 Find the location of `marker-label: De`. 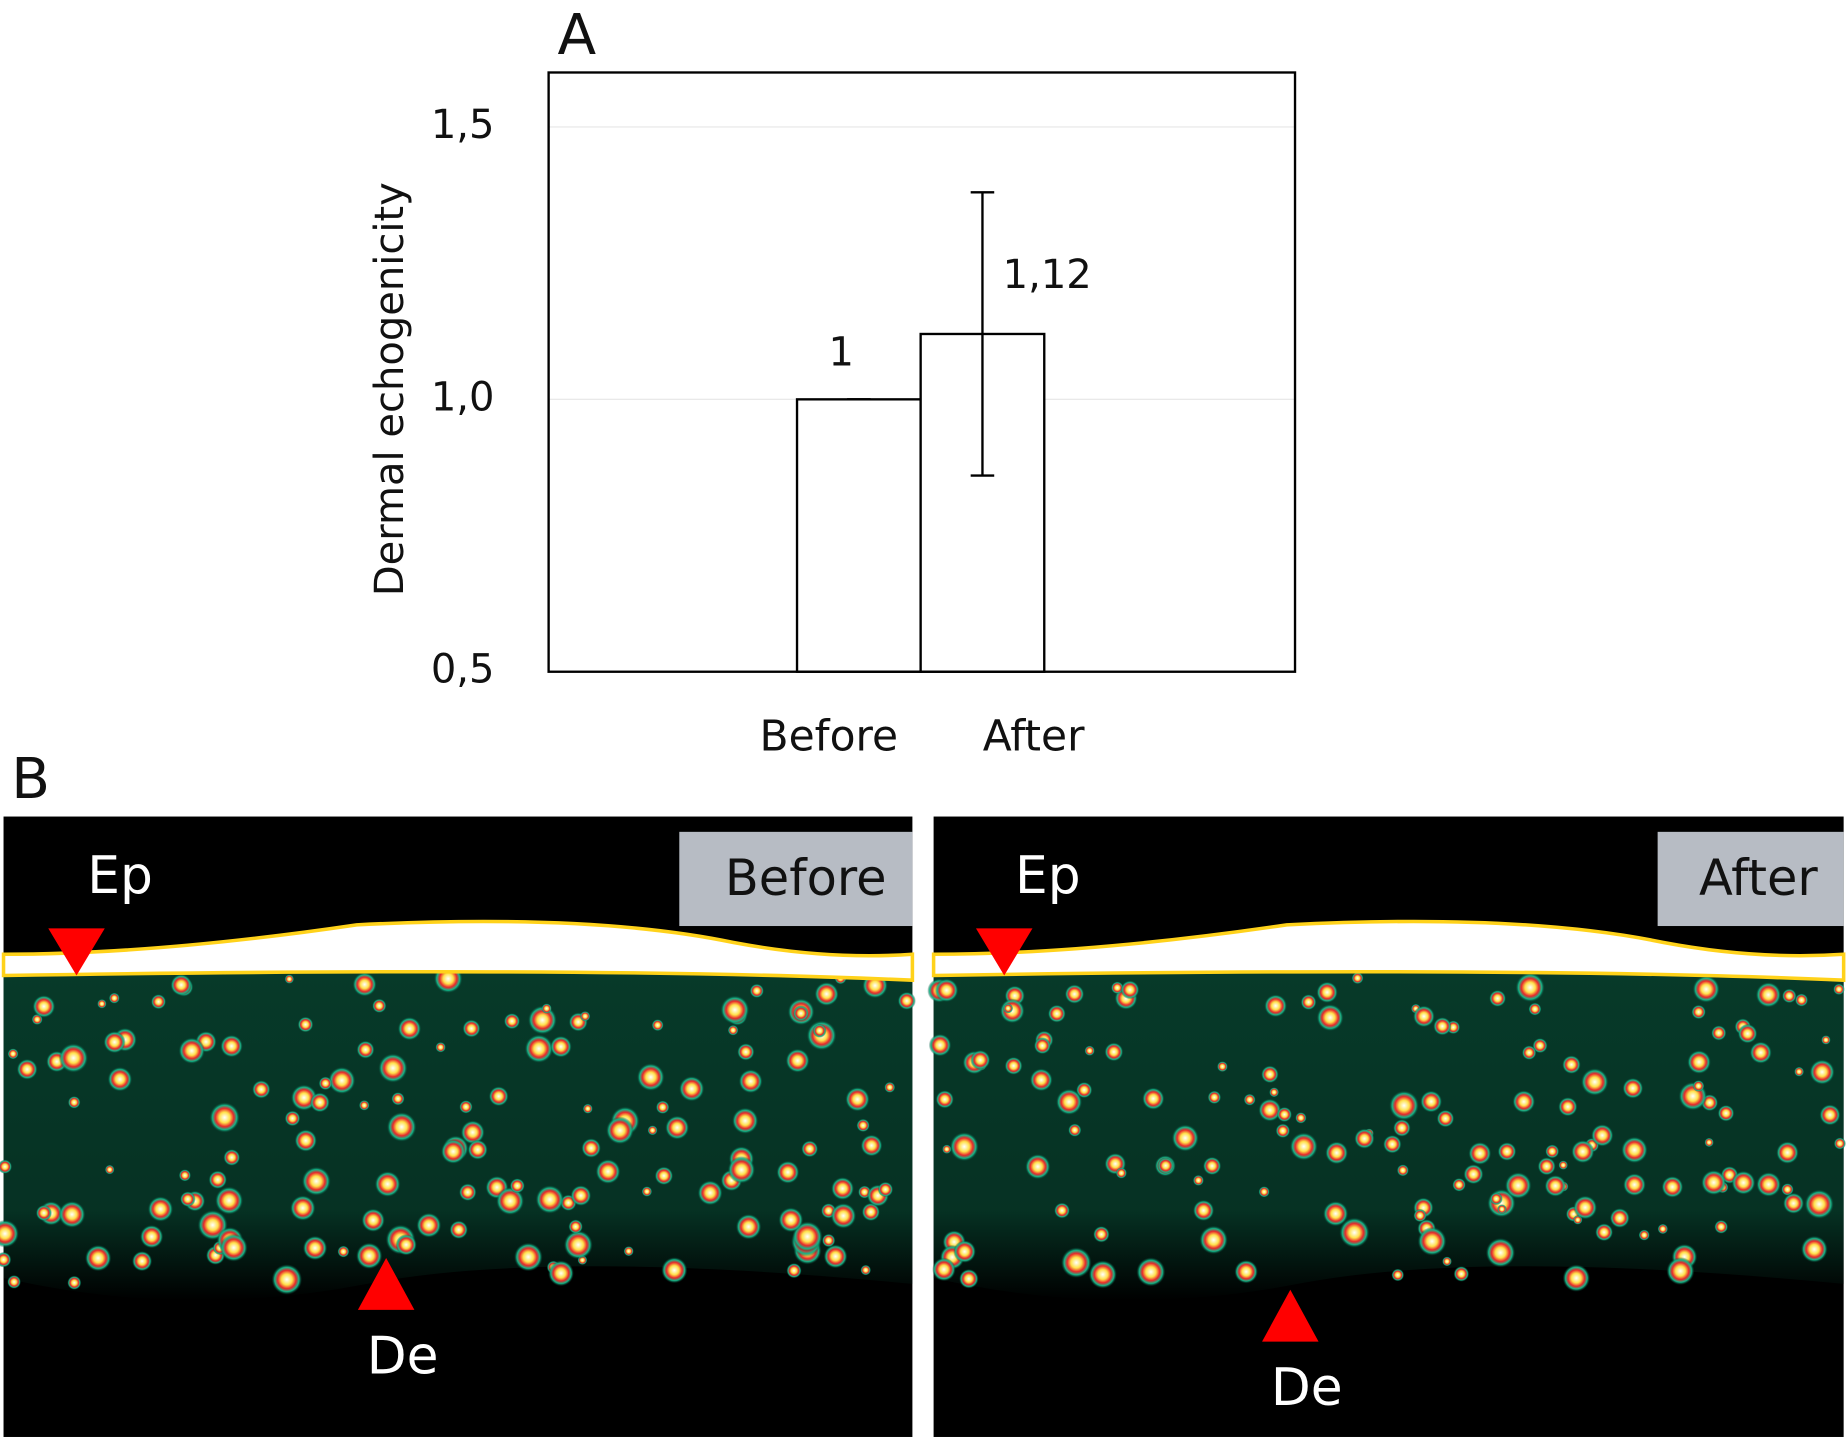

marker-label: De is located at coordinates (403, 1356).